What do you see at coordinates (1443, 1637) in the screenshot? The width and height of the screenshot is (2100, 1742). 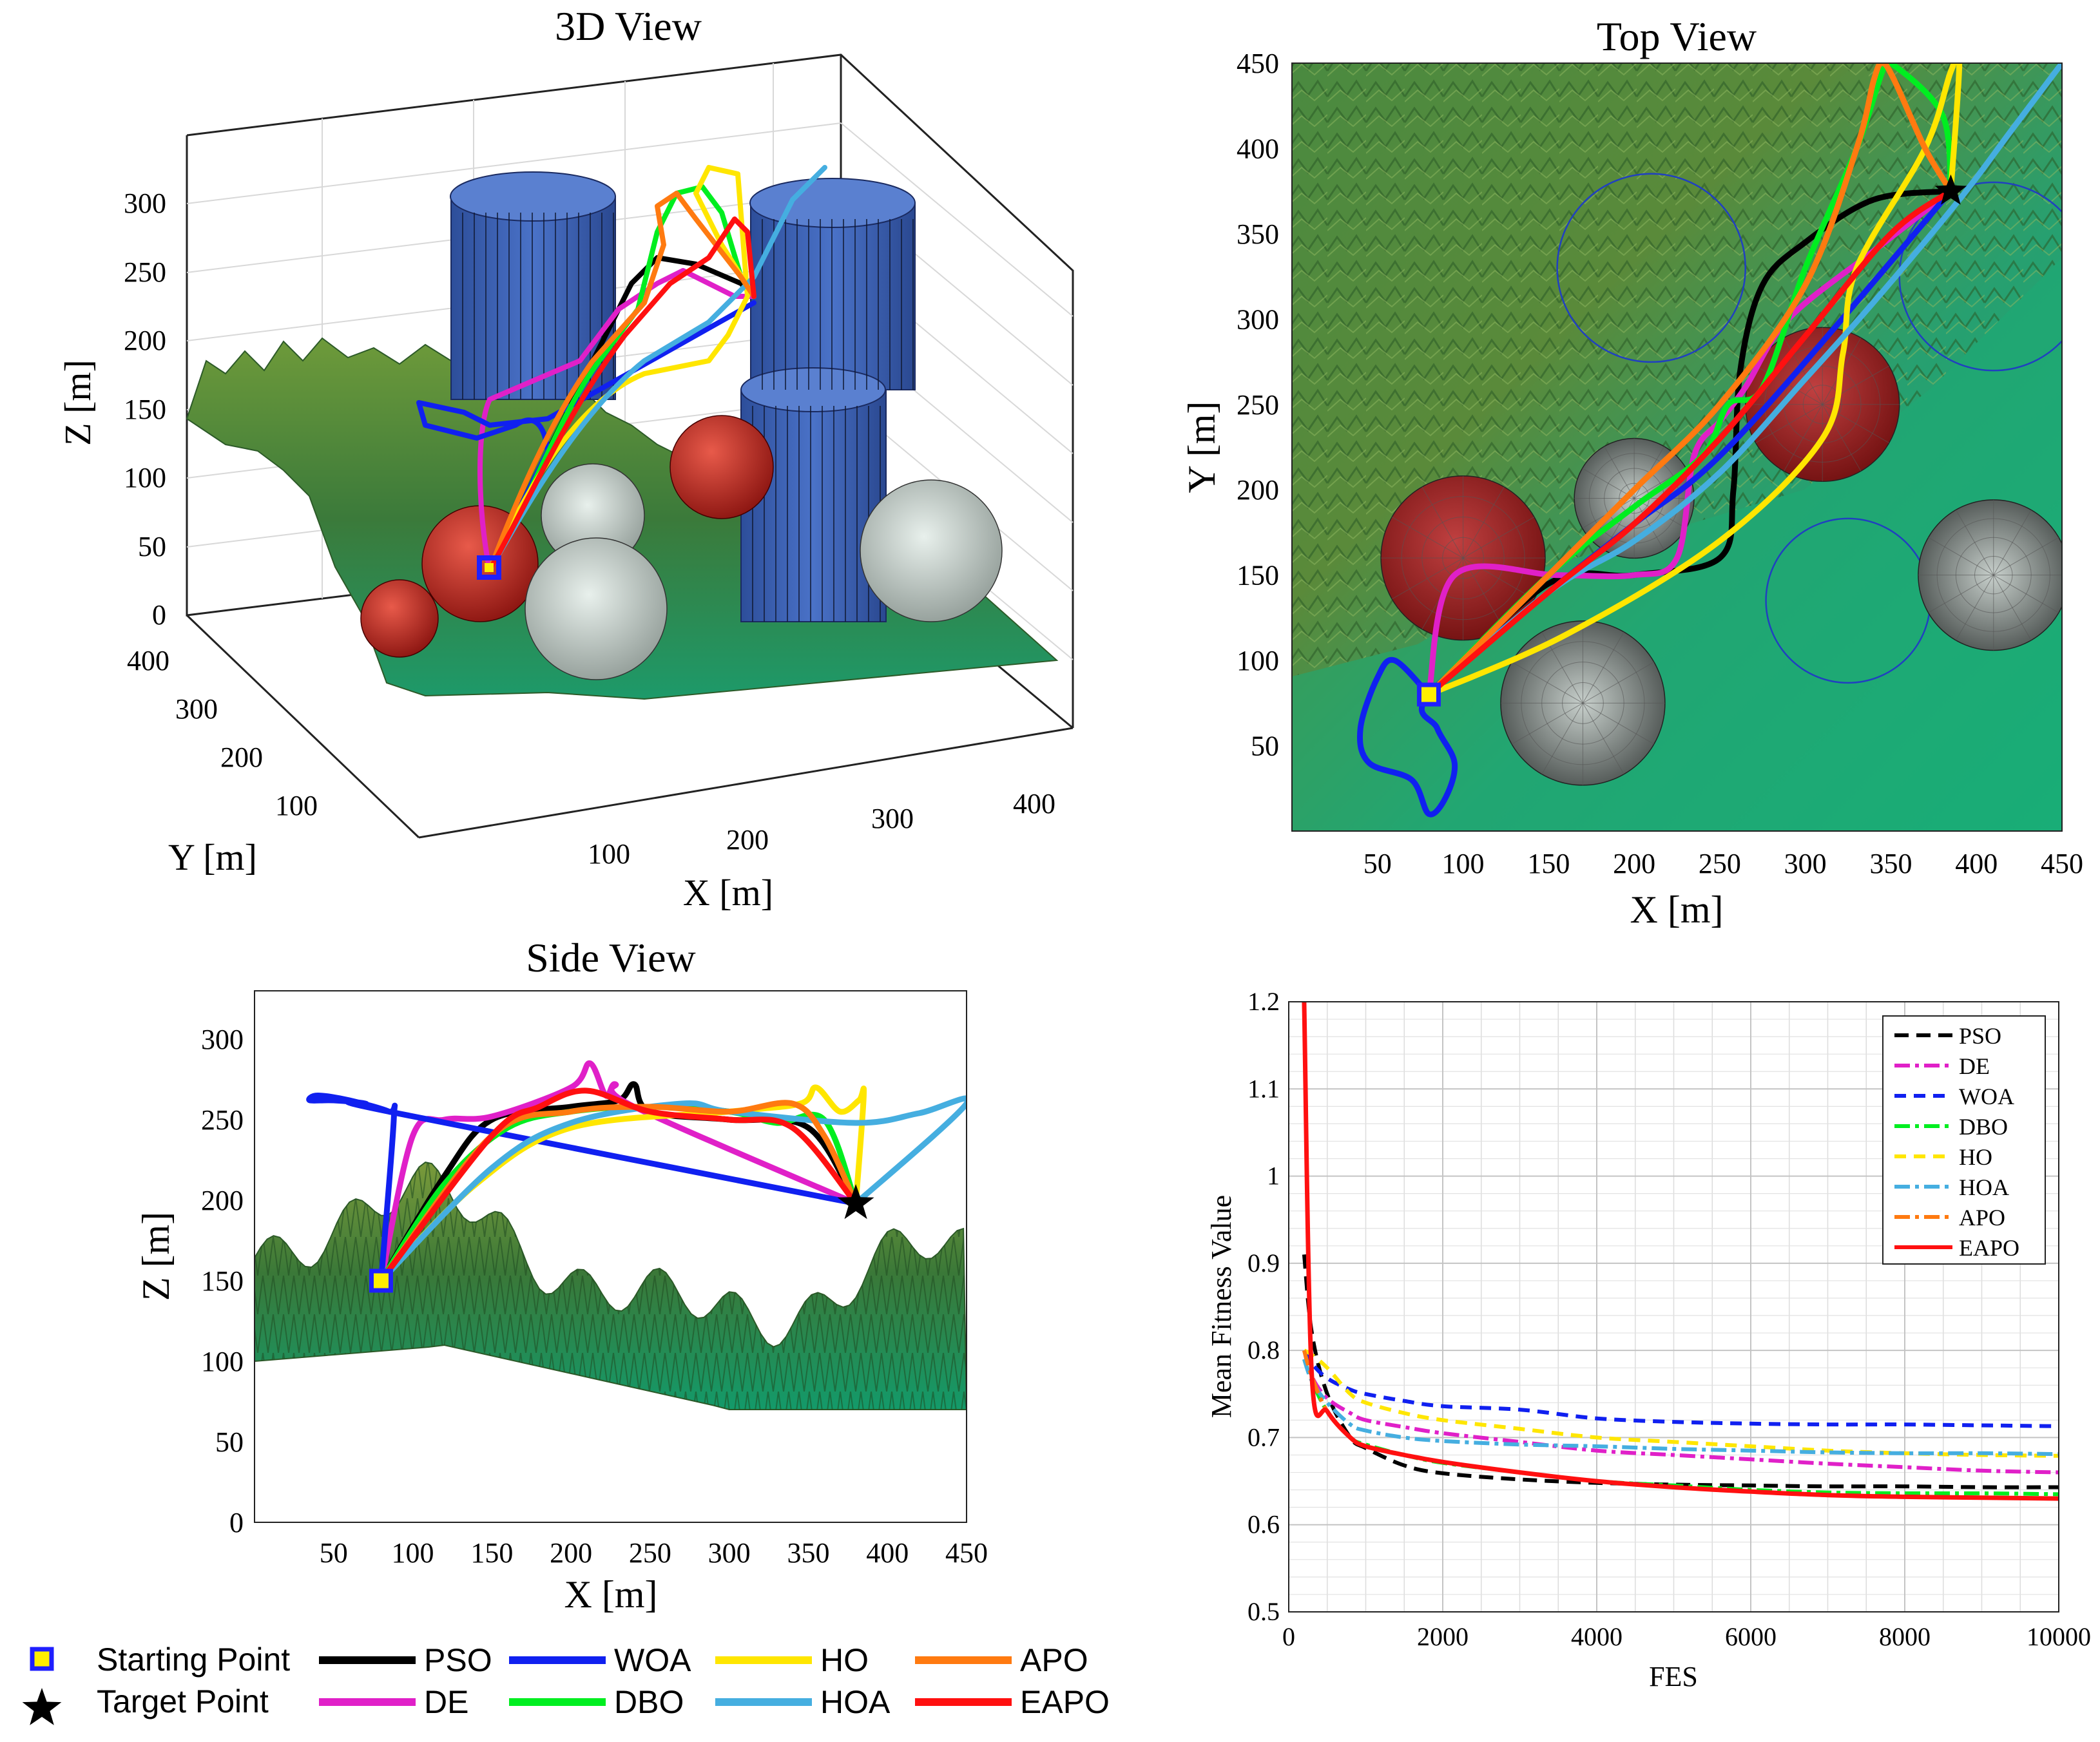 I see `x-tick-label: 2000` at bounding box center [1443, 1637].